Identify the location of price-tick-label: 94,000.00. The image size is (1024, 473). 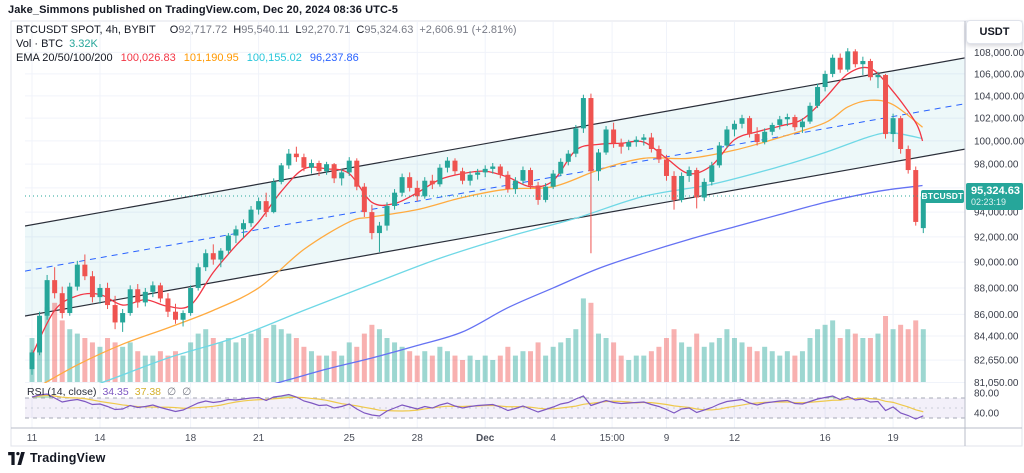
(996, 213).